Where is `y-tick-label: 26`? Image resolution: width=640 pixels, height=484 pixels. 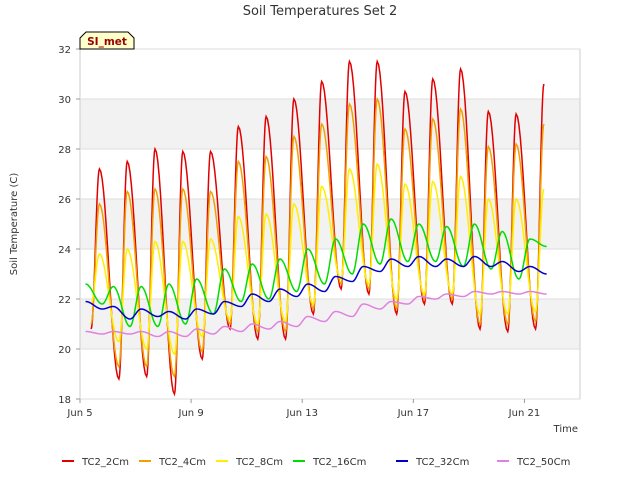 y-tick-label: 26 is located at coordinates (64, 200).